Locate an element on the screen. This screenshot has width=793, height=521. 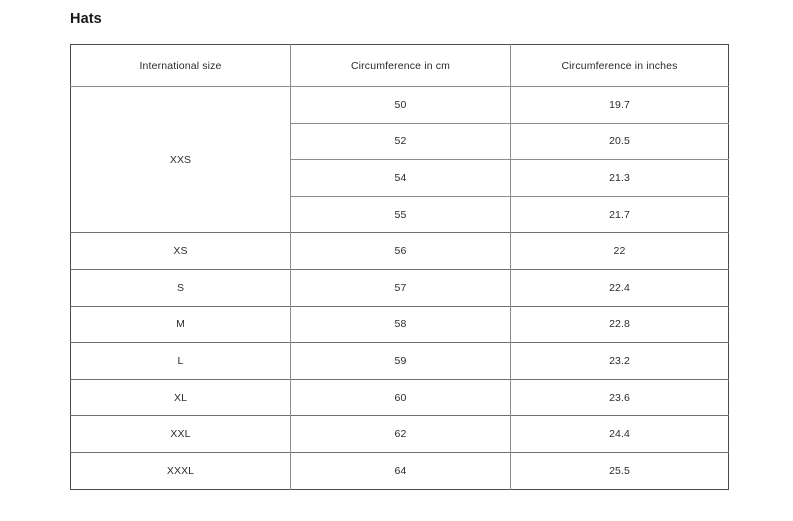
column-header-international-size: International size is located at coordinates (180, 65).